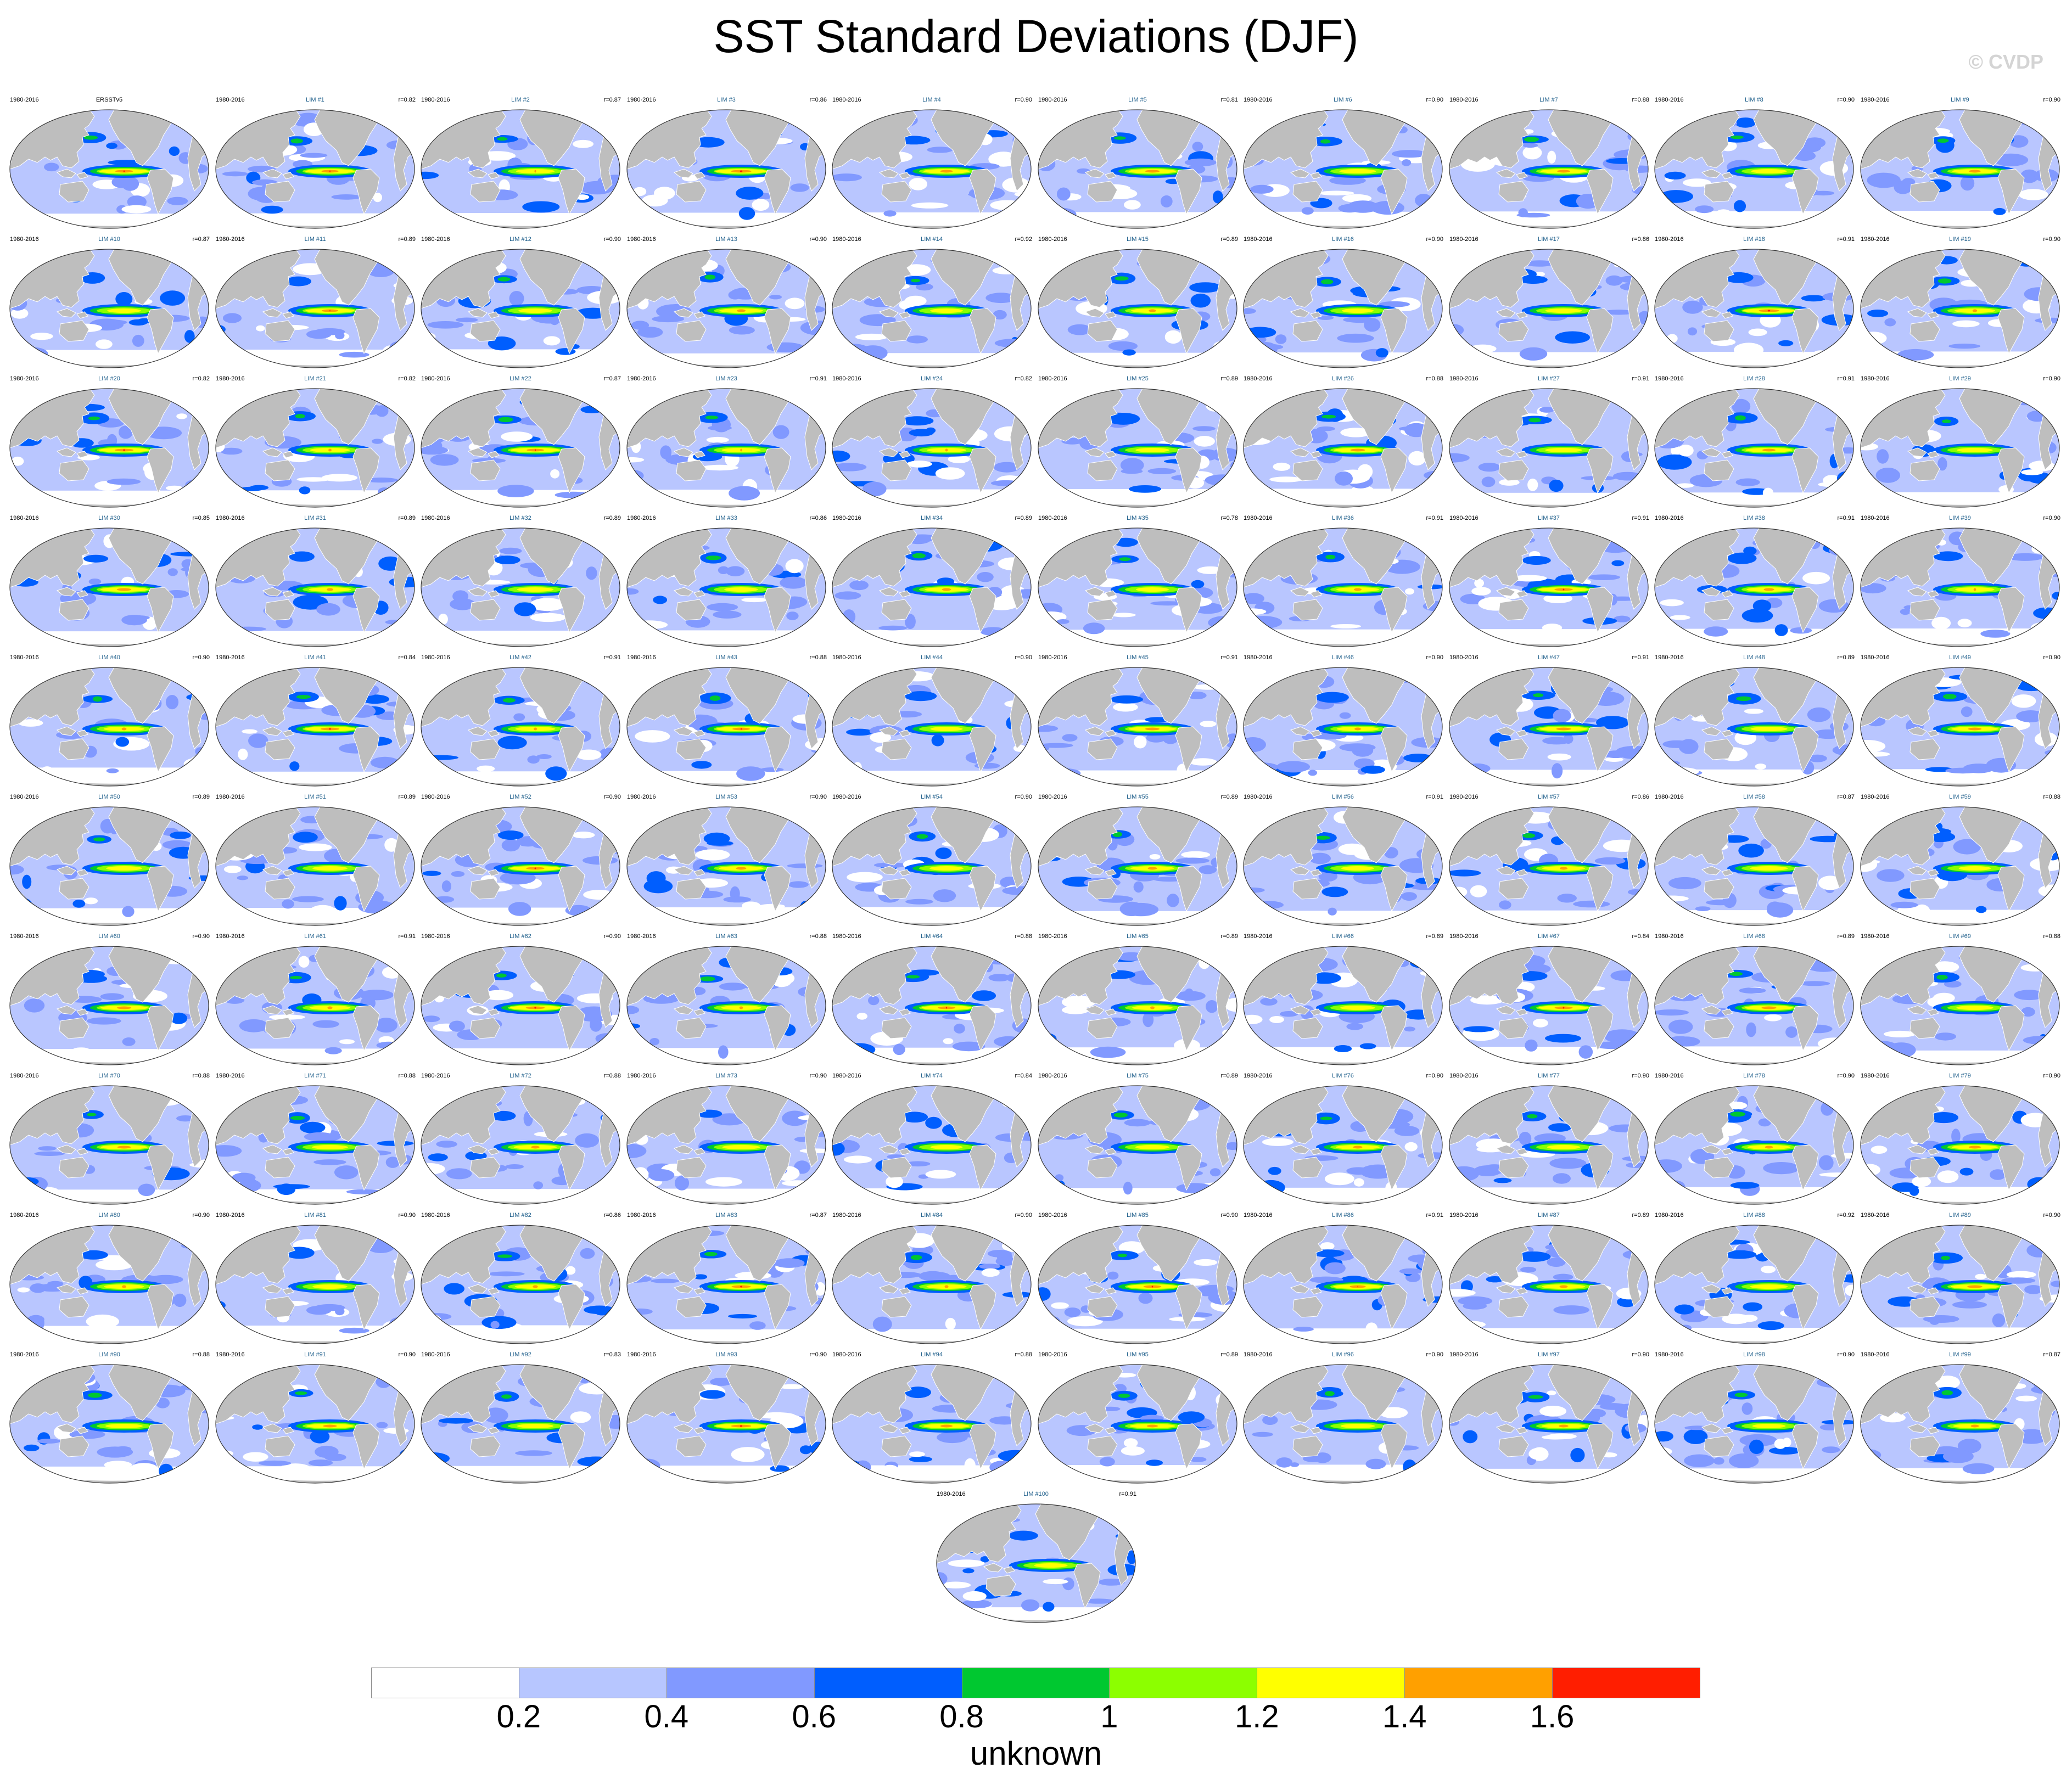 Image resolution: width=2072 pixels, height=1785 pixels. Describe the element at coordinates (1754, 100) in the screenshot. I see `panel-dataset-label: LIM #8` at that location.